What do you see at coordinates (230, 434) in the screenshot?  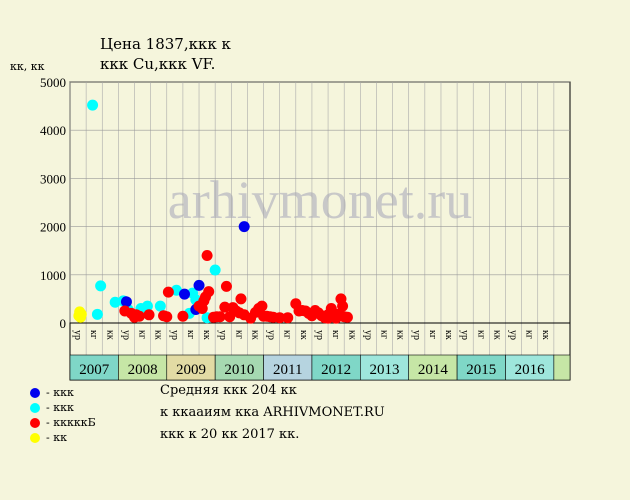 I see `info-line-3: ккк к 20 кк 2017 кк.` at bounding box center [230, 434].